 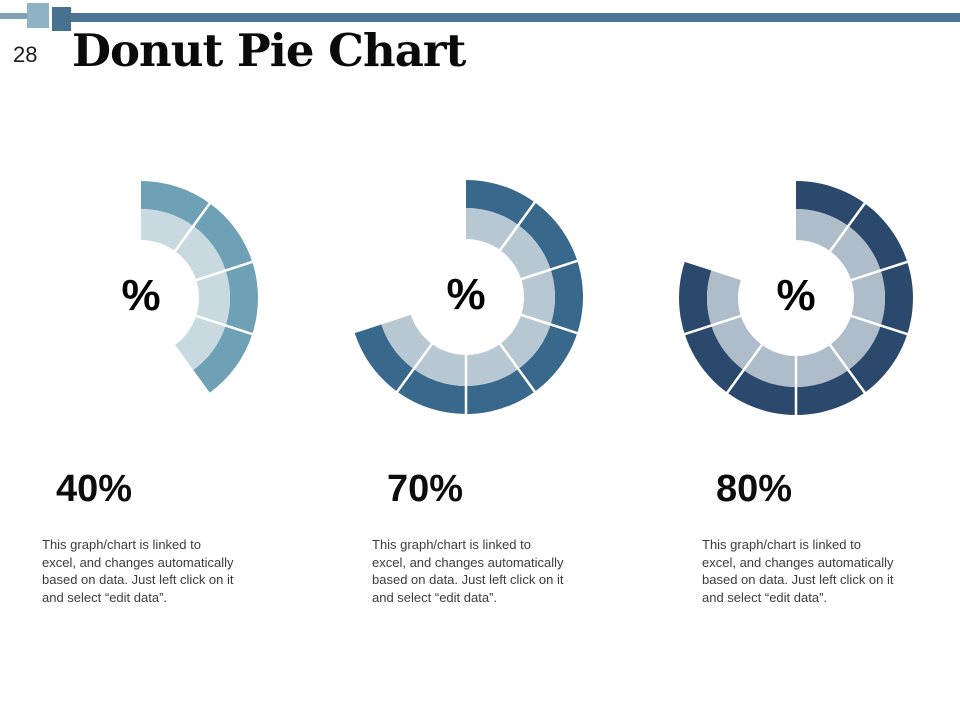 I want to click on donut-value-label-70: 70%, so click(x=425, y=489).